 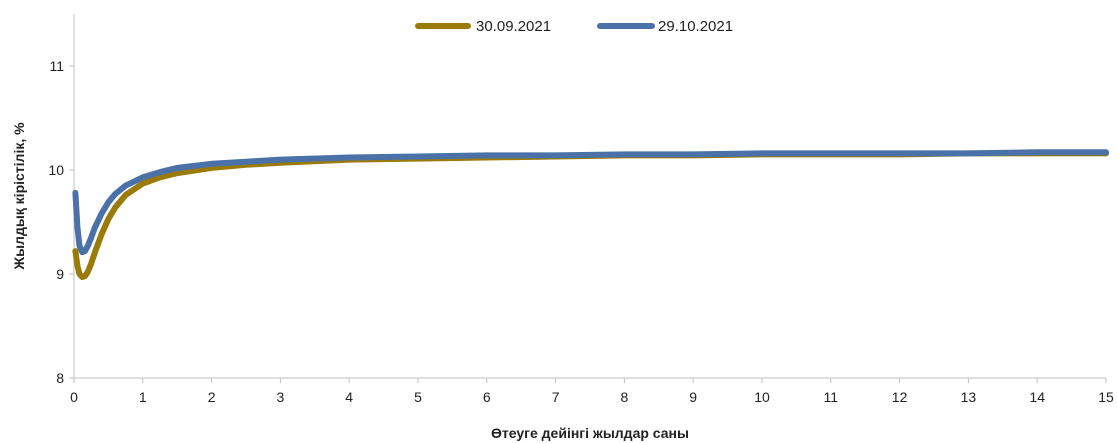 I want to click on x-axis-title: Өтеуге дейінгі жылдар саны, so click(x=590, y=433).